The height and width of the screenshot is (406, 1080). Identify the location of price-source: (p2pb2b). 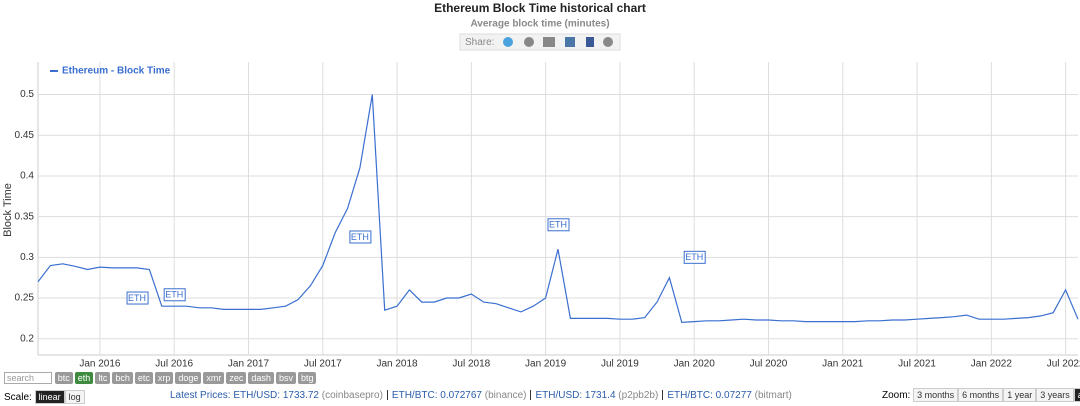
(638, 395).